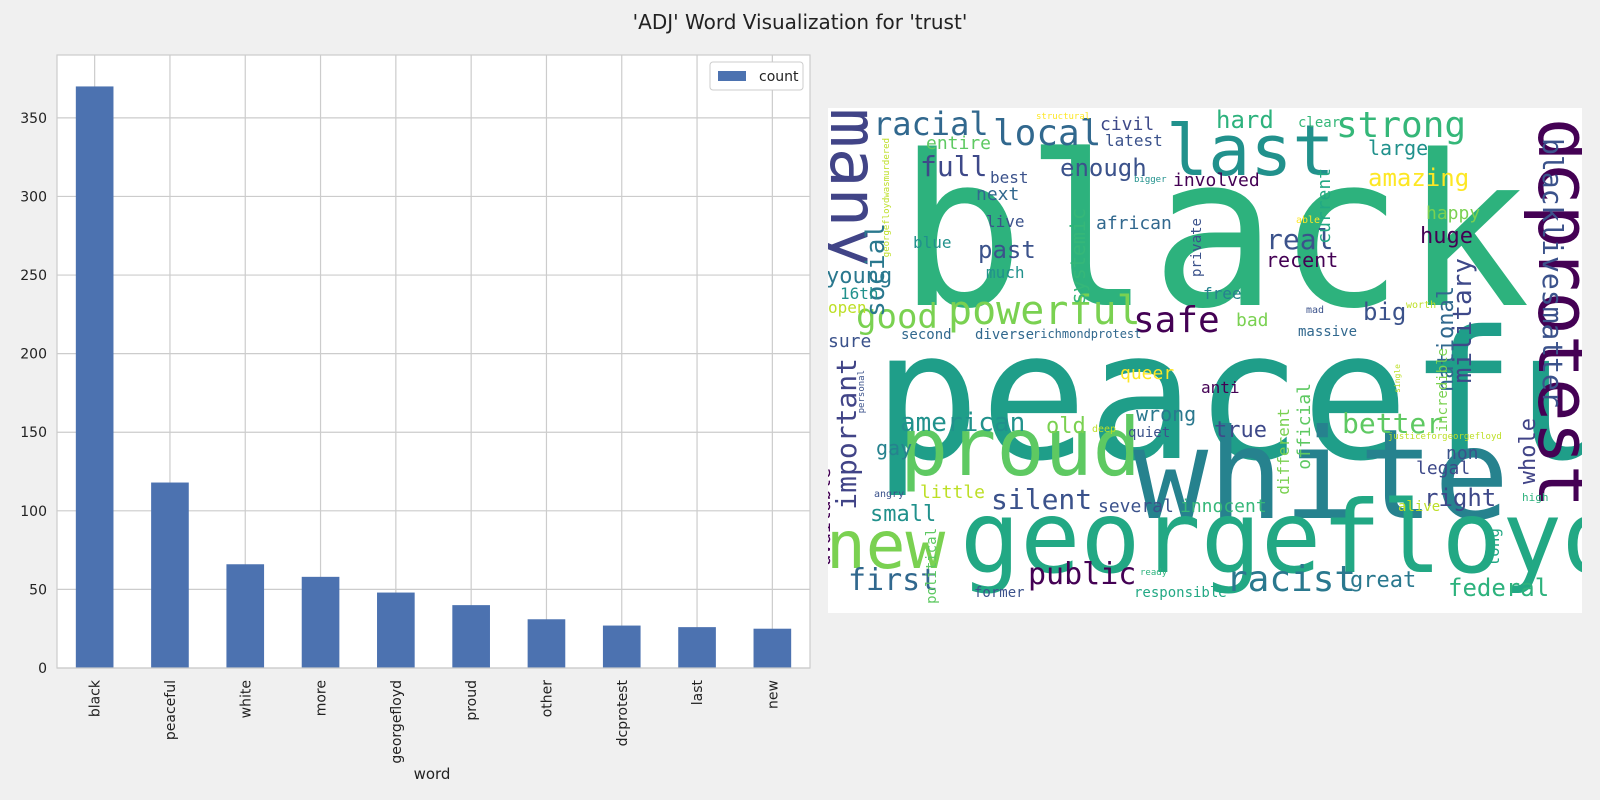 Image resolution: width=1600 pixels, height=800 pixels. I want to click on x-tick-label: dcprotest, so click(623, 712).